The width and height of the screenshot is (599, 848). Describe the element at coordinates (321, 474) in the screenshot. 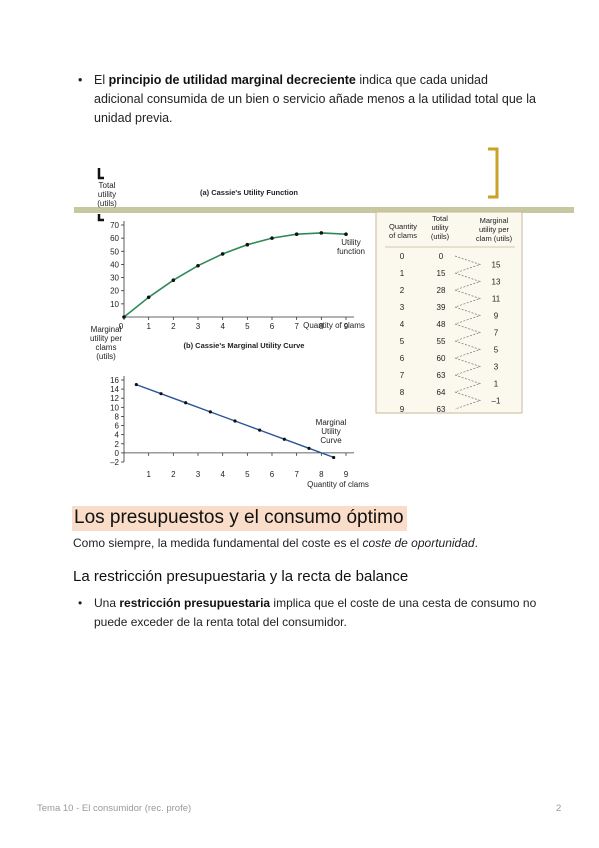

I see `chart-b-xtick-label: 8` at that location.